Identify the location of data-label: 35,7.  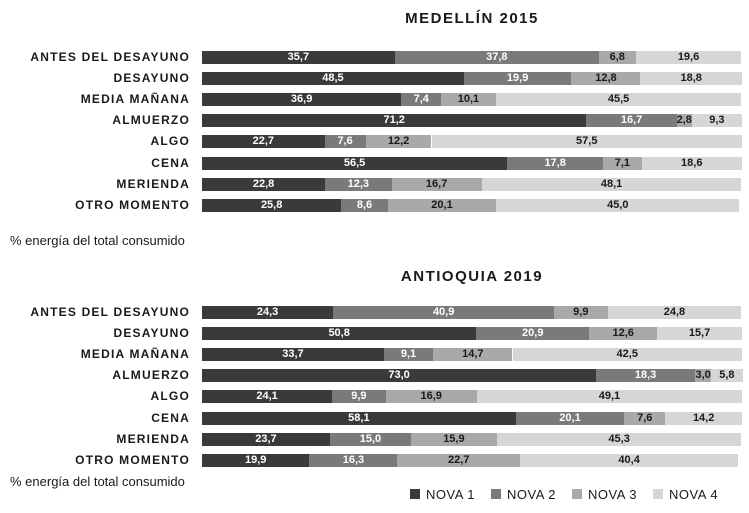
(298, 57).